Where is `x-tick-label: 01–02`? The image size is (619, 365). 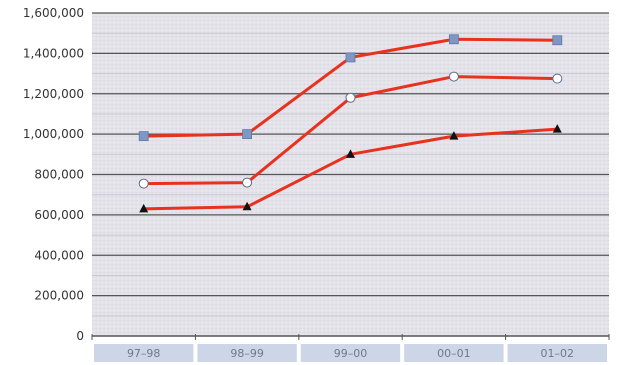 x-tick-label: 01–02 is located at coordinates (558, 353).